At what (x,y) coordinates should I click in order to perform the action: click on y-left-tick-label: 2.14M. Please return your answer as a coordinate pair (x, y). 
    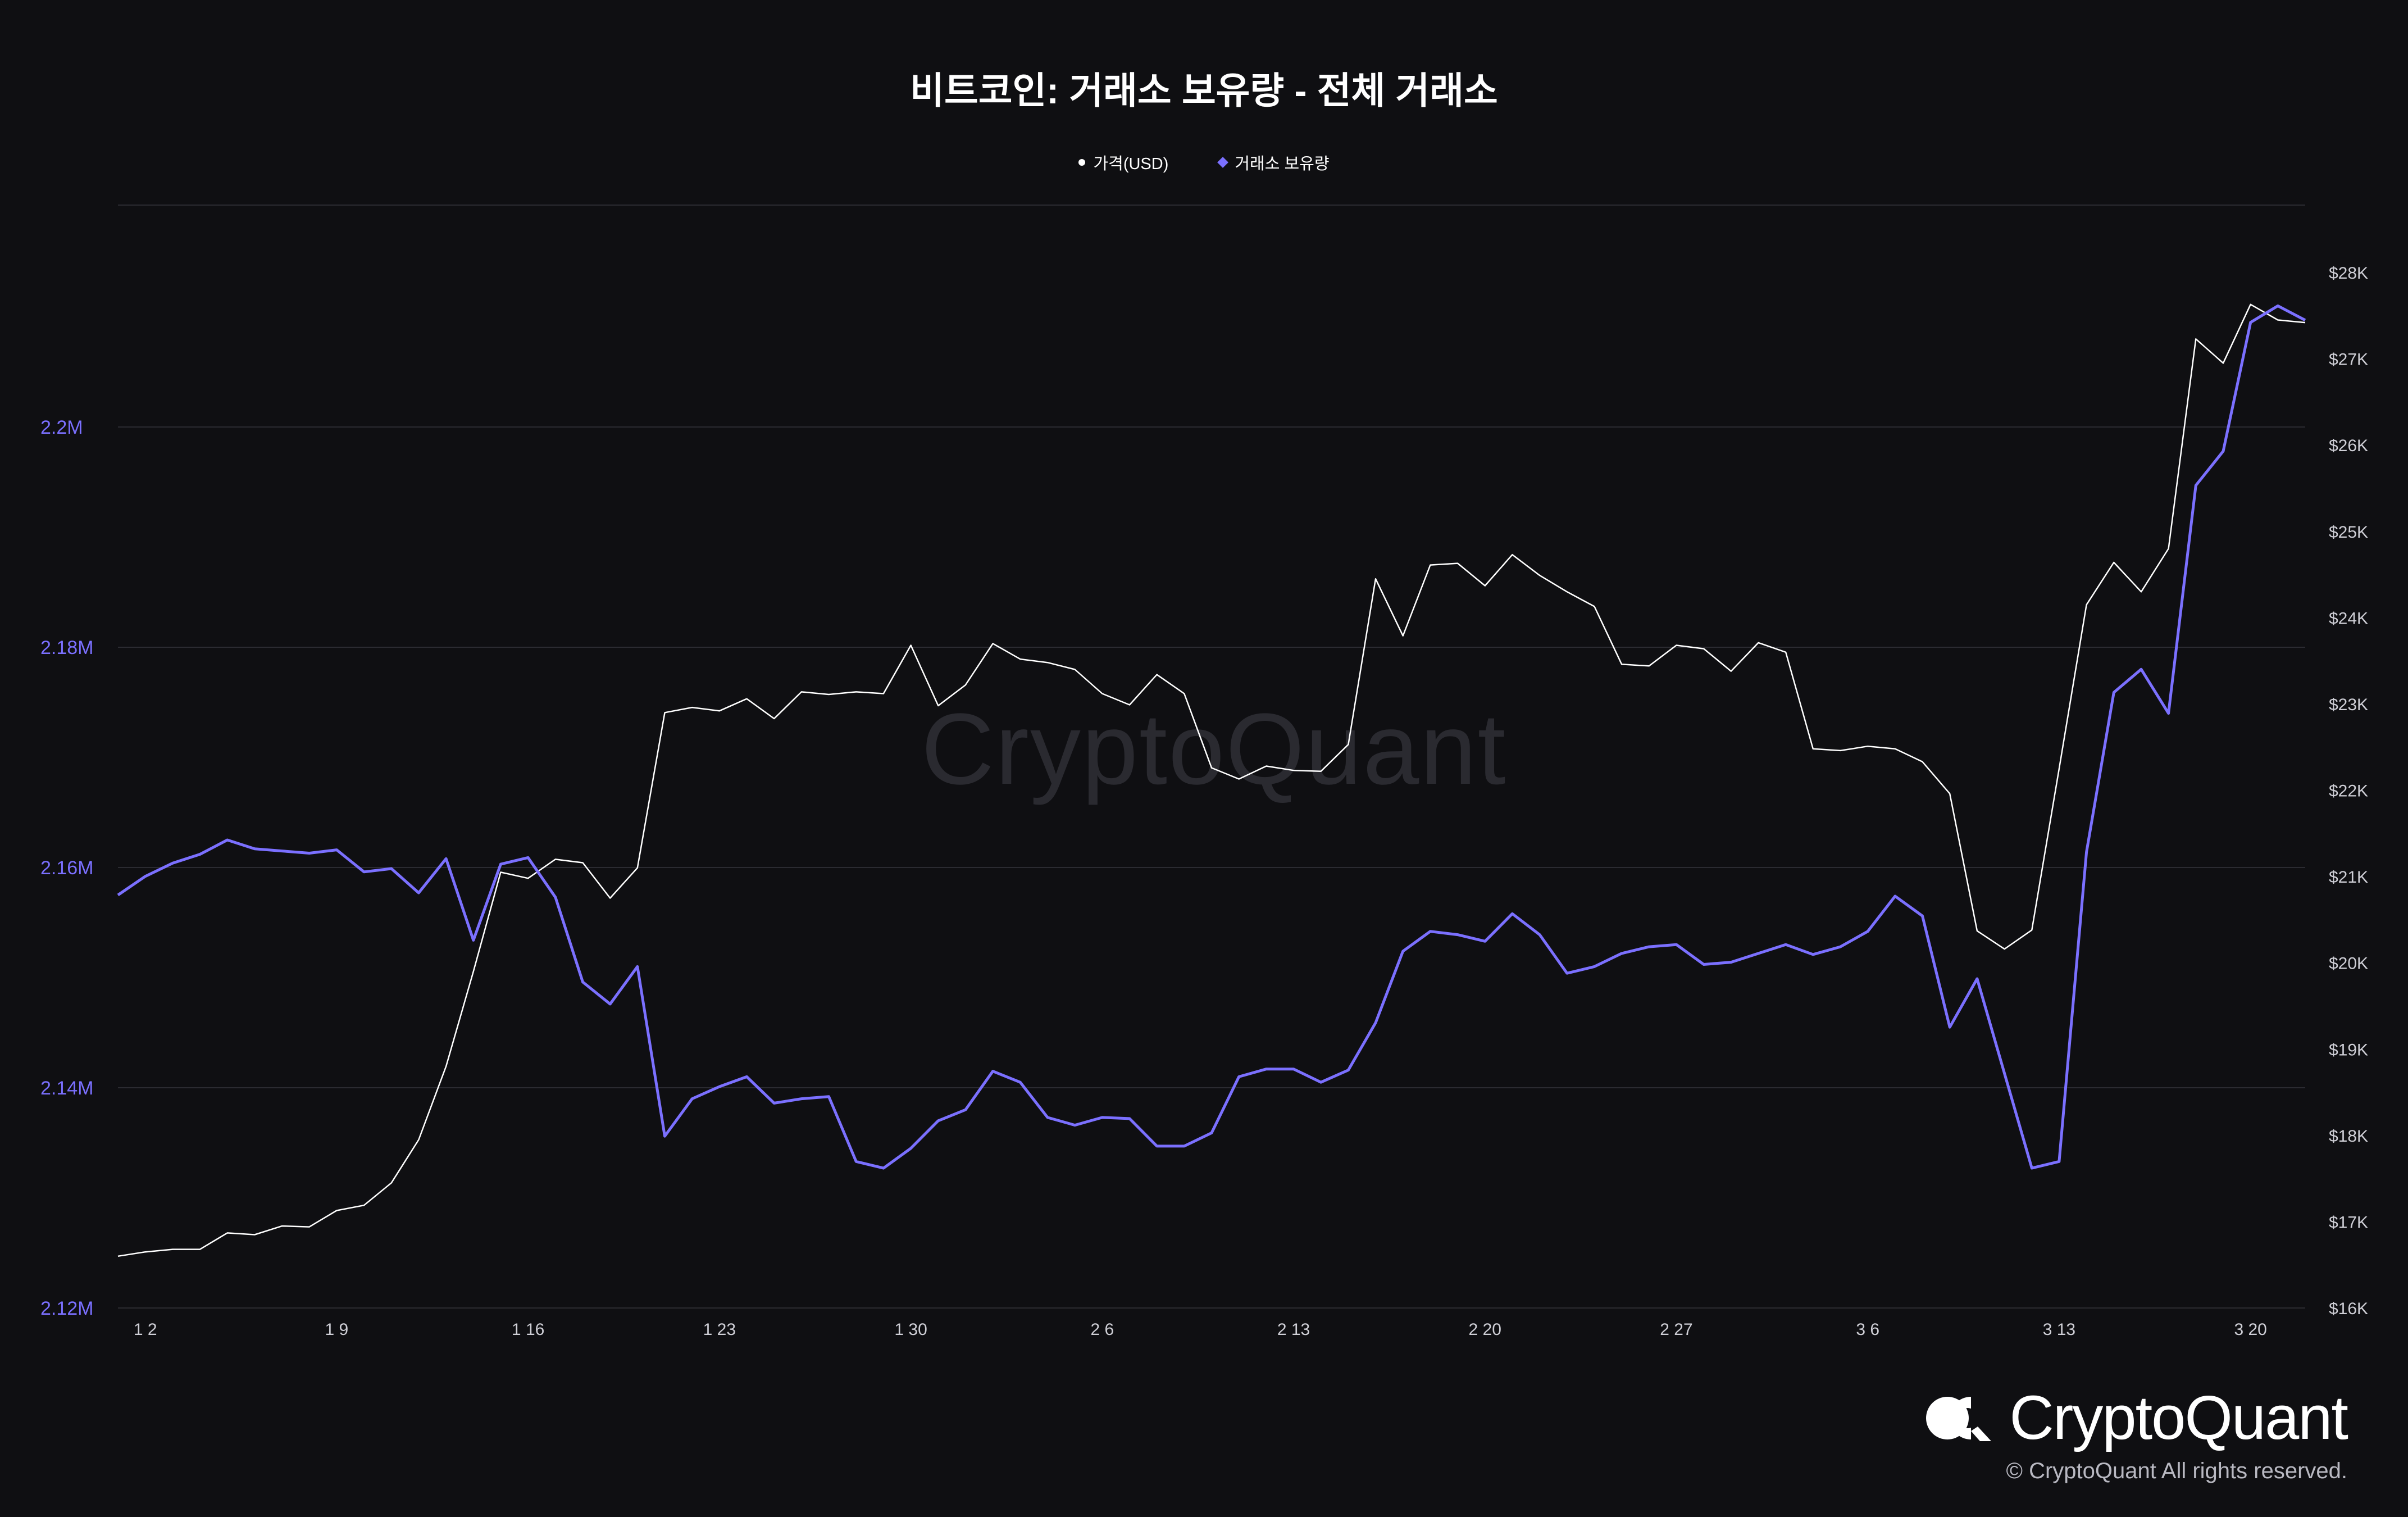
    Looking at the image, I should click on (67, 1088).